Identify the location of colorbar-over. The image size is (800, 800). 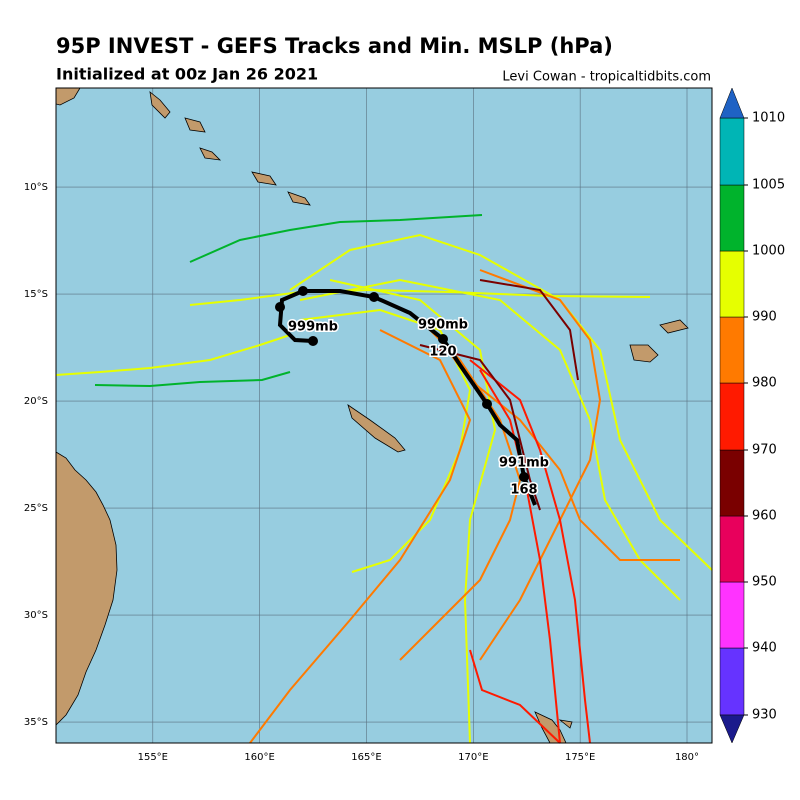
(732, 103).